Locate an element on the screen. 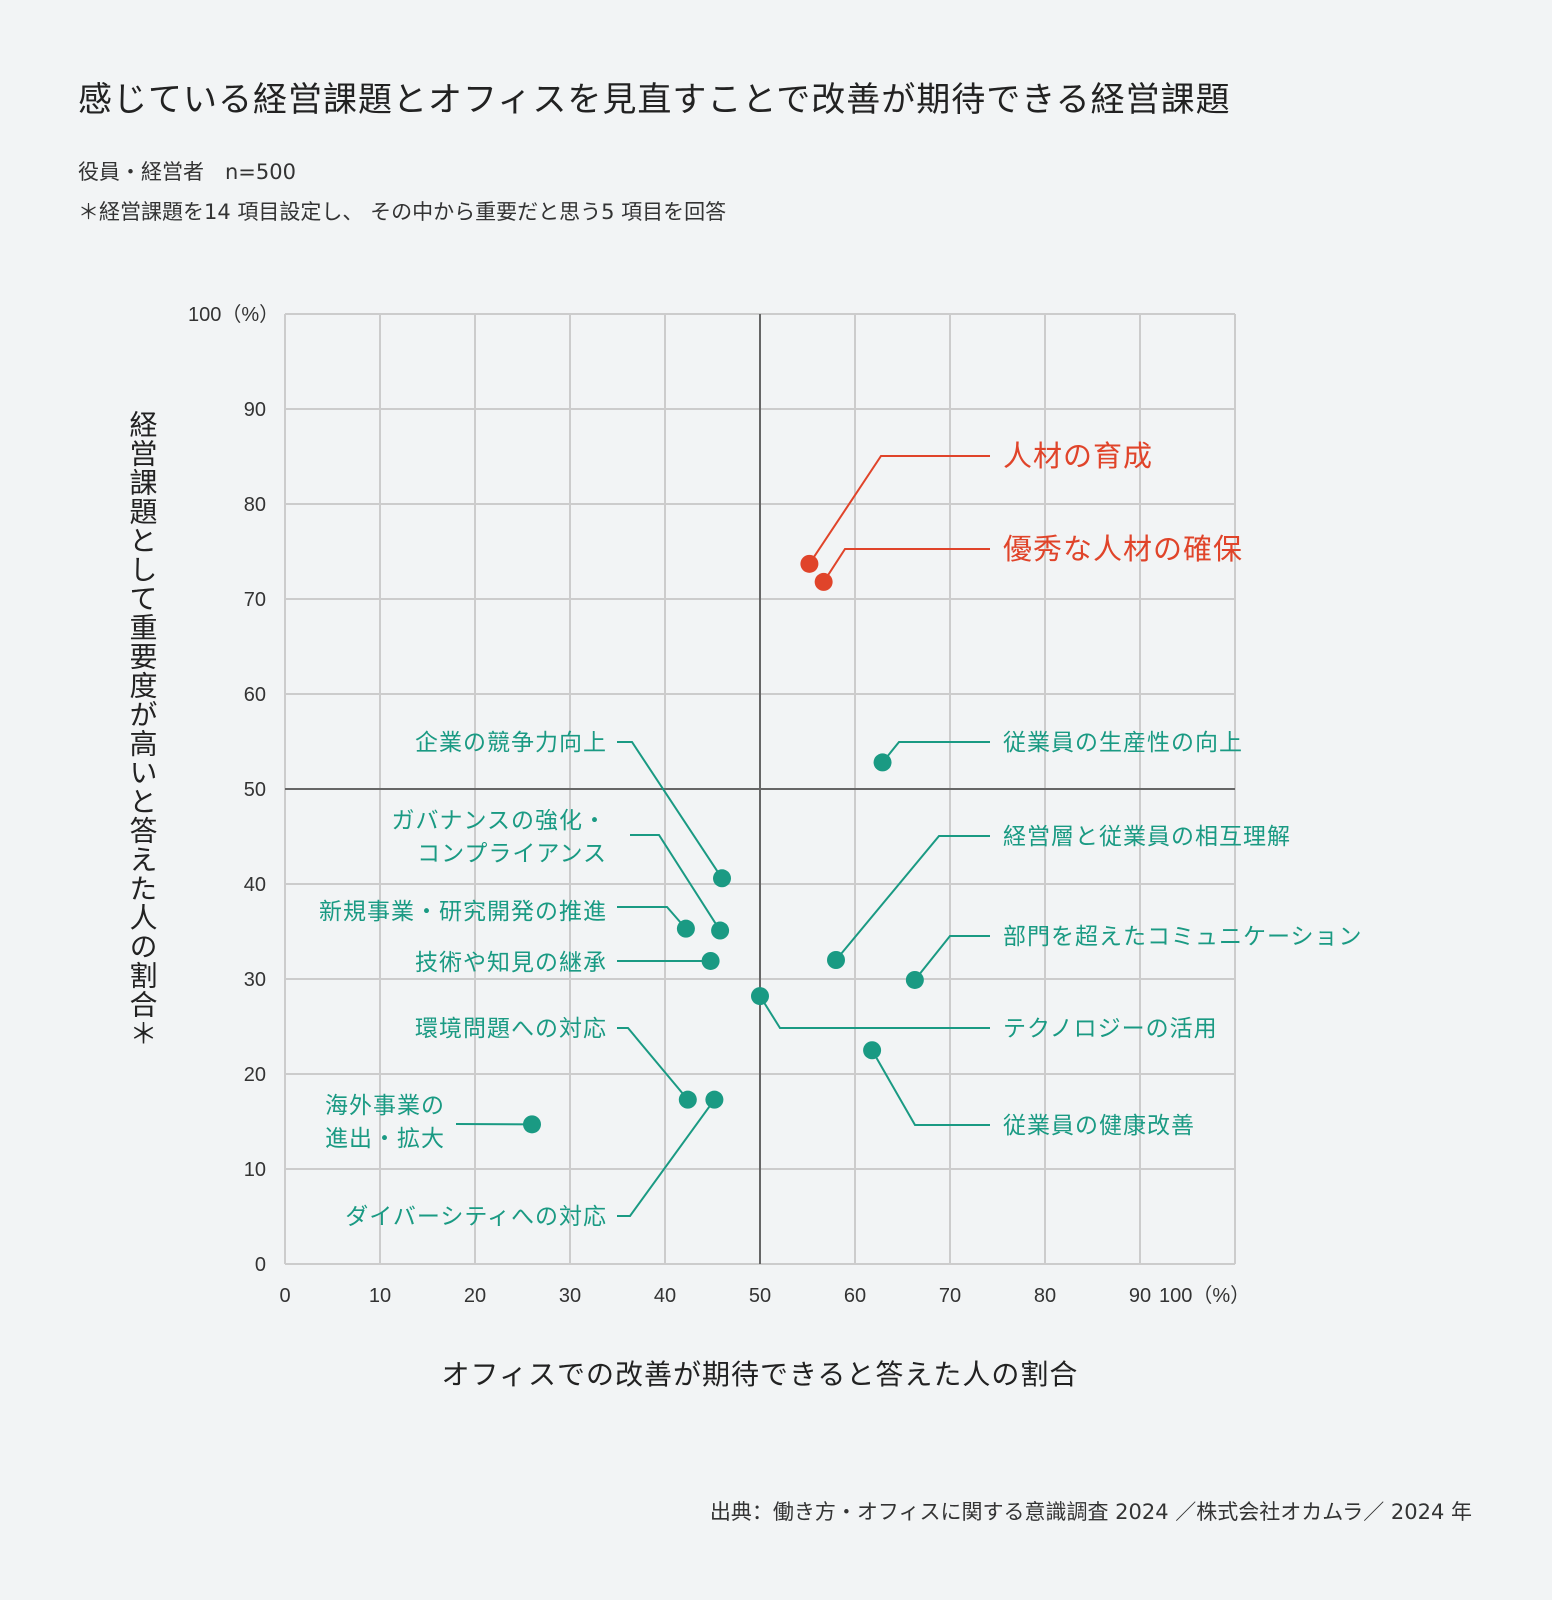 This screenshot has width=1552, height=1600. data-label-line: コンプライアンス is located at coordinates (512, 854).